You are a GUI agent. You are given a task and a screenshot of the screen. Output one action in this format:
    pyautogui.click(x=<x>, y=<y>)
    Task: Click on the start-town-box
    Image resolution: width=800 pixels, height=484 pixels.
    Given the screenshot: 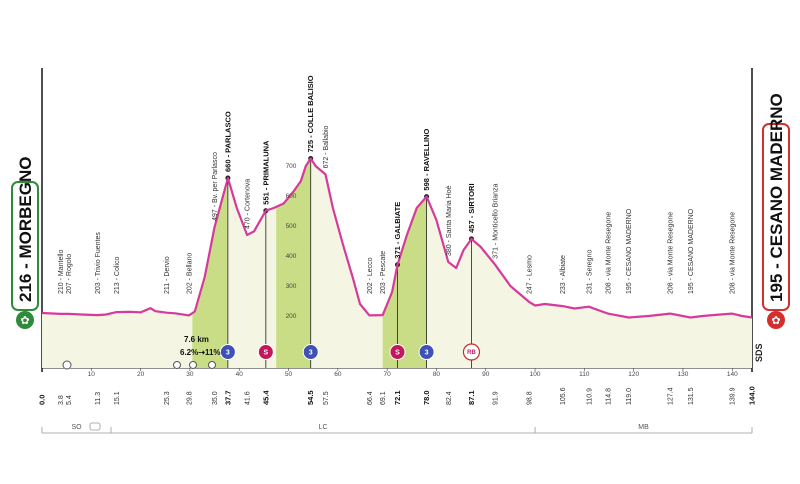 What is the action you would take?
    pyautogui.click(x=25, y=246)
    